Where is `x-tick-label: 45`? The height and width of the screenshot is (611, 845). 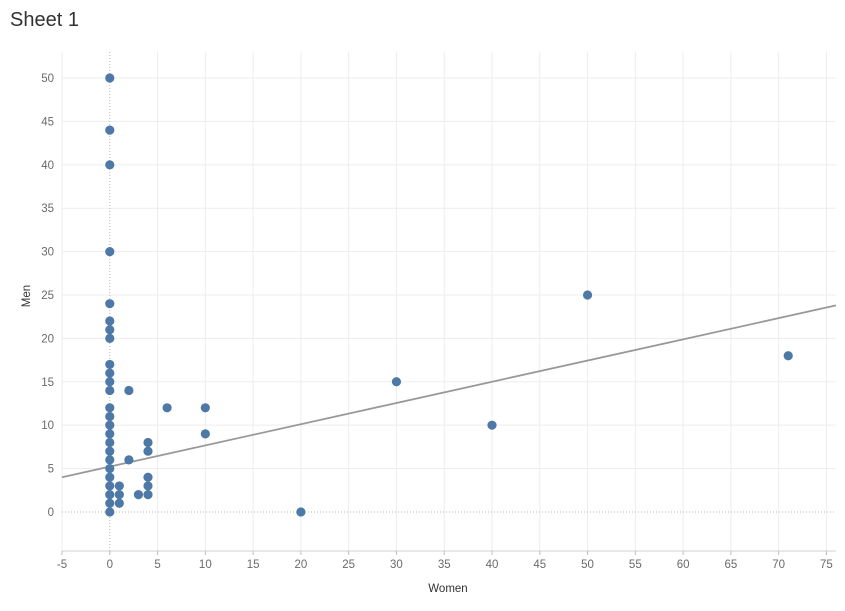
x-tick-label: 45 is located at coordinates (539, 565).